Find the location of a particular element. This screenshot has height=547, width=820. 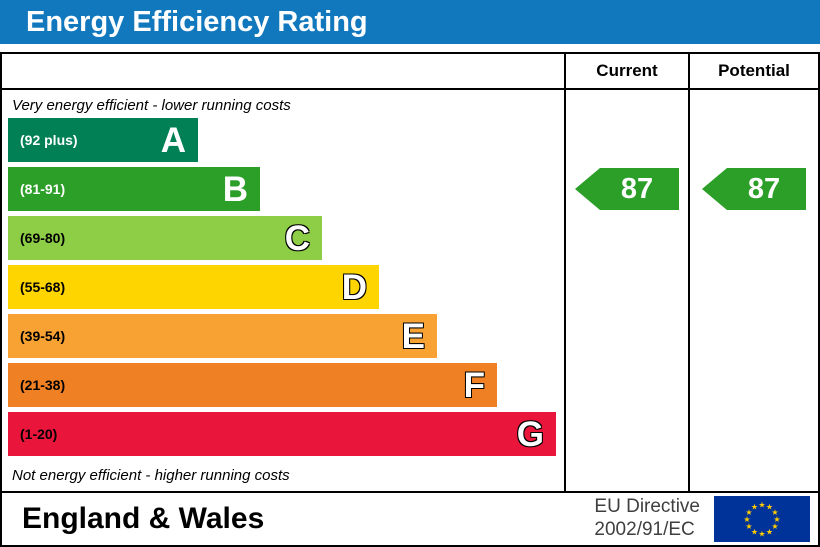

band-letter: C is located at coordinates (297, 238).